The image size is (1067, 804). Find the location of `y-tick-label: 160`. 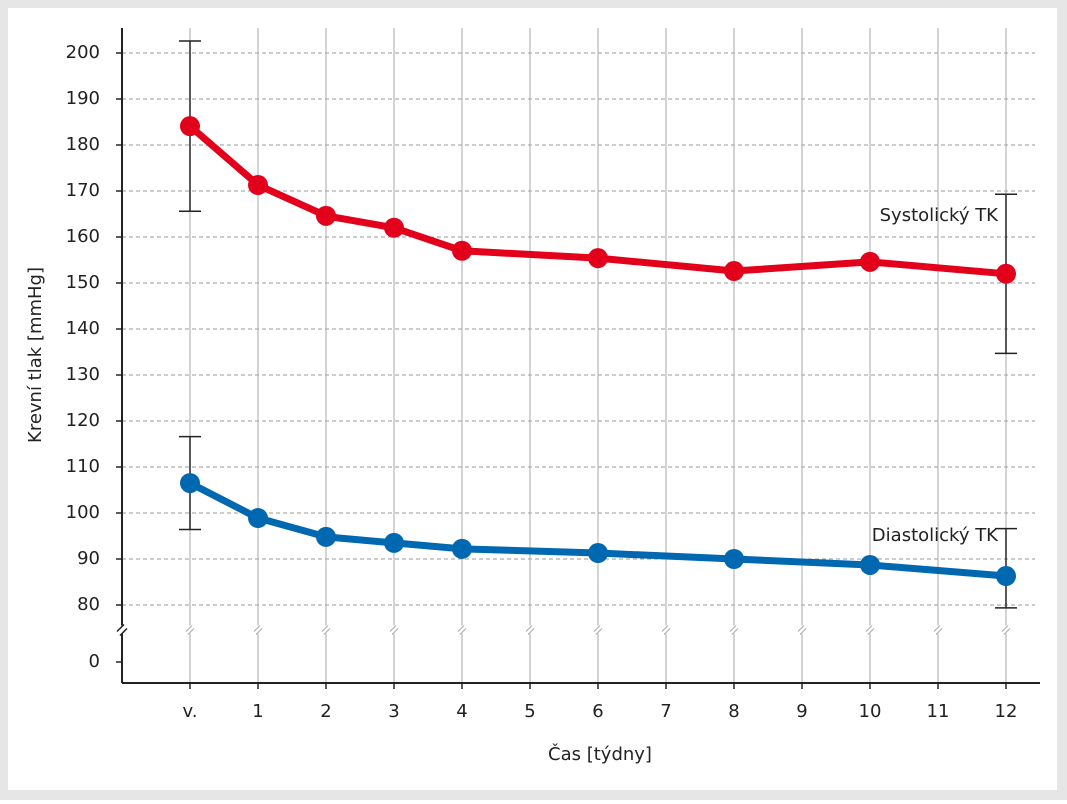

y-tick-label: 160 is located at coordinates (83, 236).